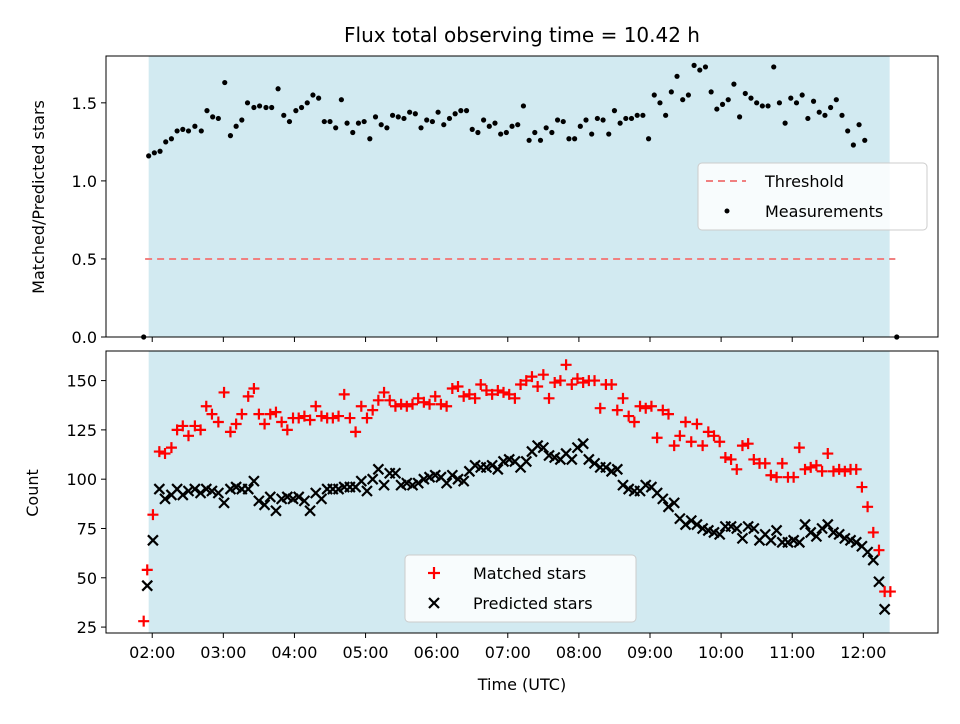 This screenshot has width=960, height=724. Describe the element at coordinates (434, 573) in the screenshot. I see `legend-matched-swatch` at that location.